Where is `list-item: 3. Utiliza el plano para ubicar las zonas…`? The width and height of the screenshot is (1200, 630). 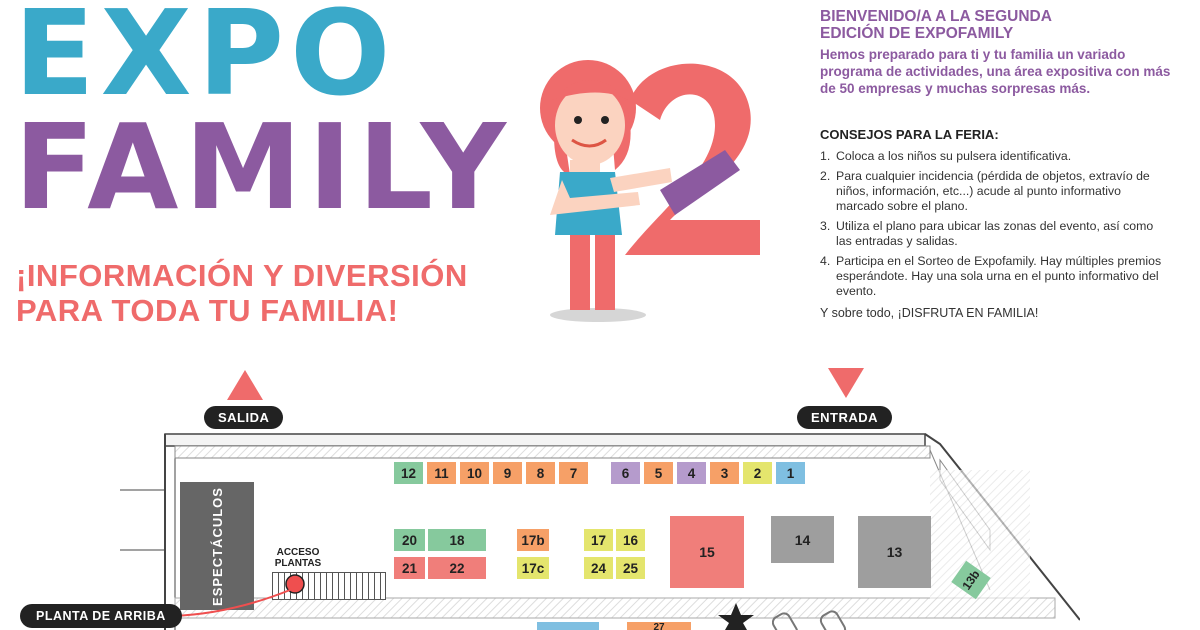 list-item: 3. Utiliza el plano para ubicar las zonas… is located at coordinates (992, 234).